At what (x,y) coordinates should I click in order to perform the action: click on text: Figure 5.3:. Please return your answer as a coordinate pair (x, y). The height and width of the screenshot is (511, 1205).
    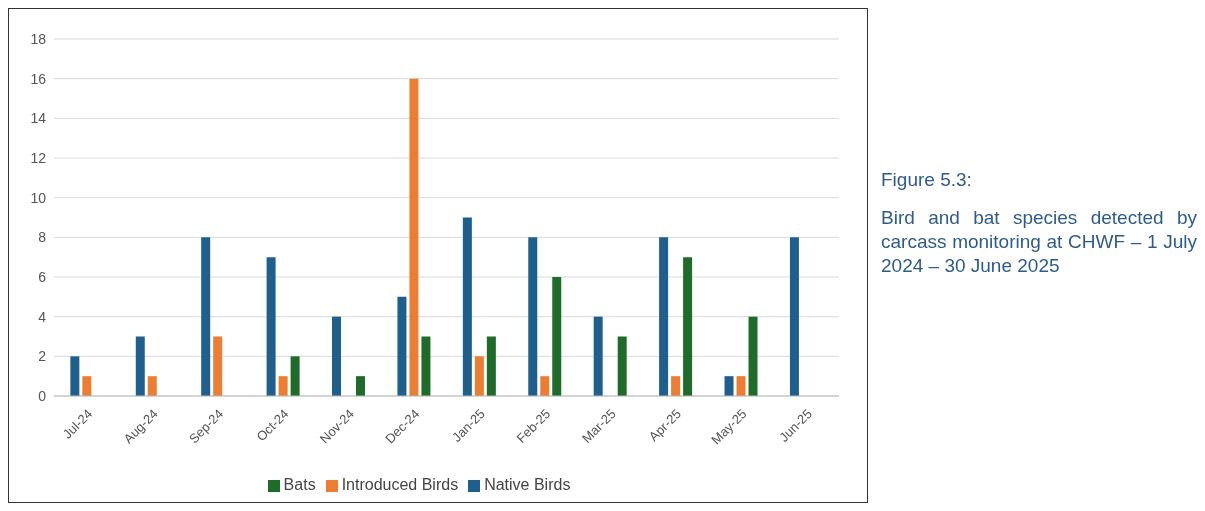
    Looking at the image, I should click on (927, 180).